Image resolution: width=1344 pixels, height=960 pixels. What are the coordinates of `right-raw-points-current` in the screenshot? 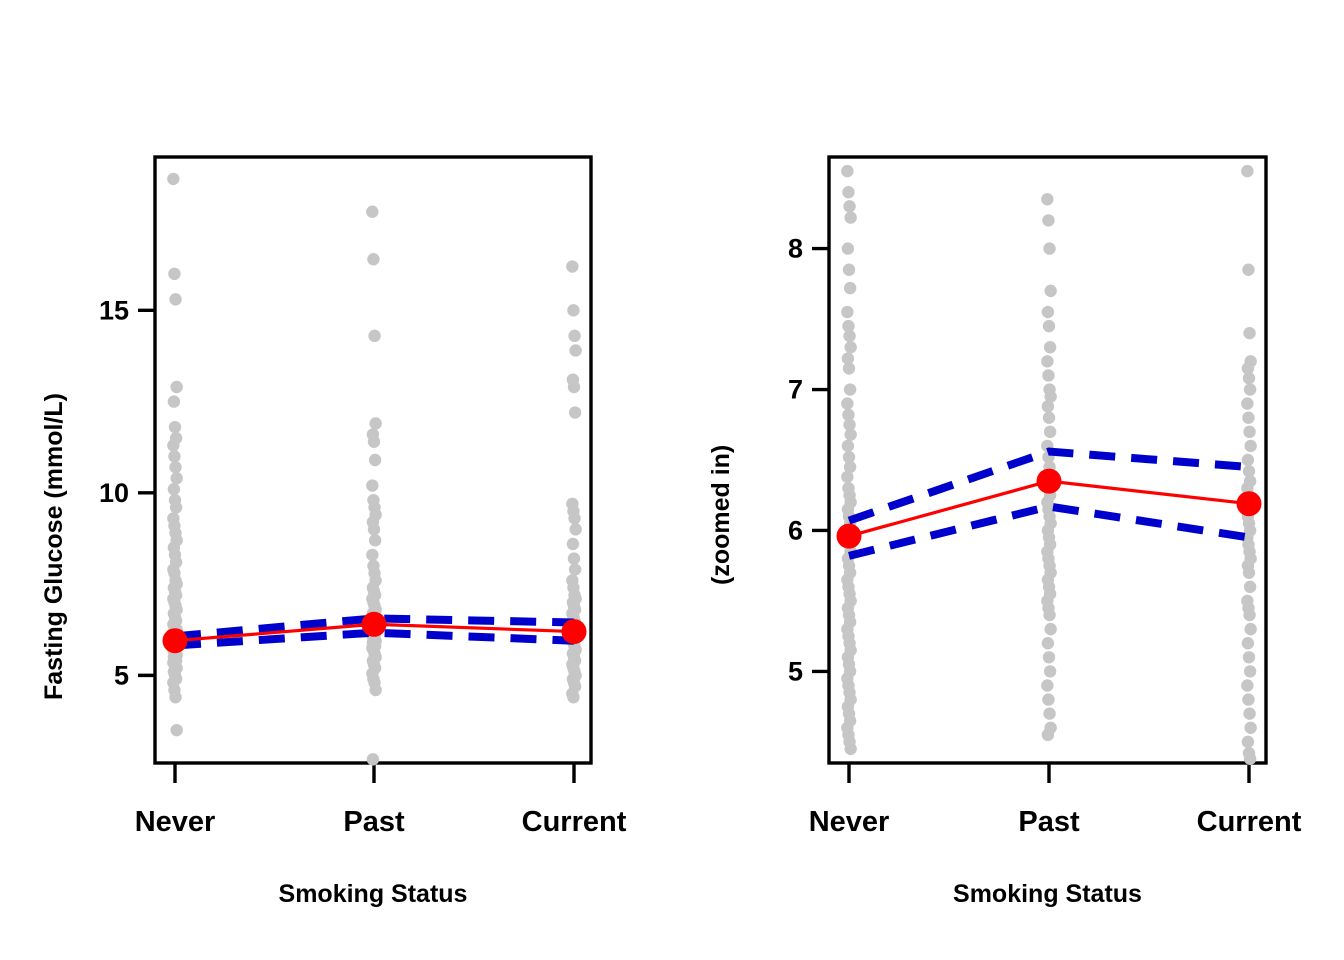 It's located at (1249, 464).